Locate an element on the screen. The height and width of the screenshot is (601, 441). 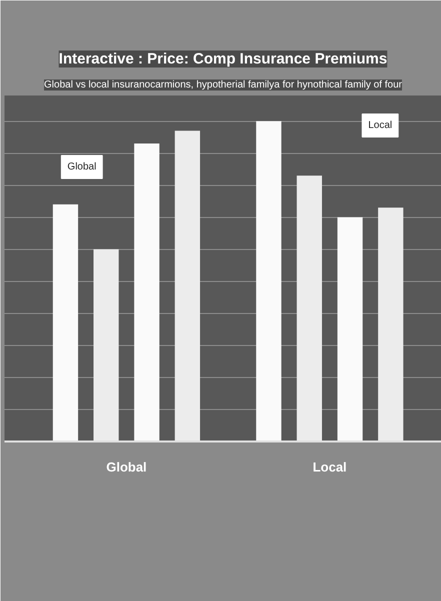
chart-subtitle: Global vs local insuranocarmions, hypotherial familya for hynothical family of four is located at coordinates (223, 85).